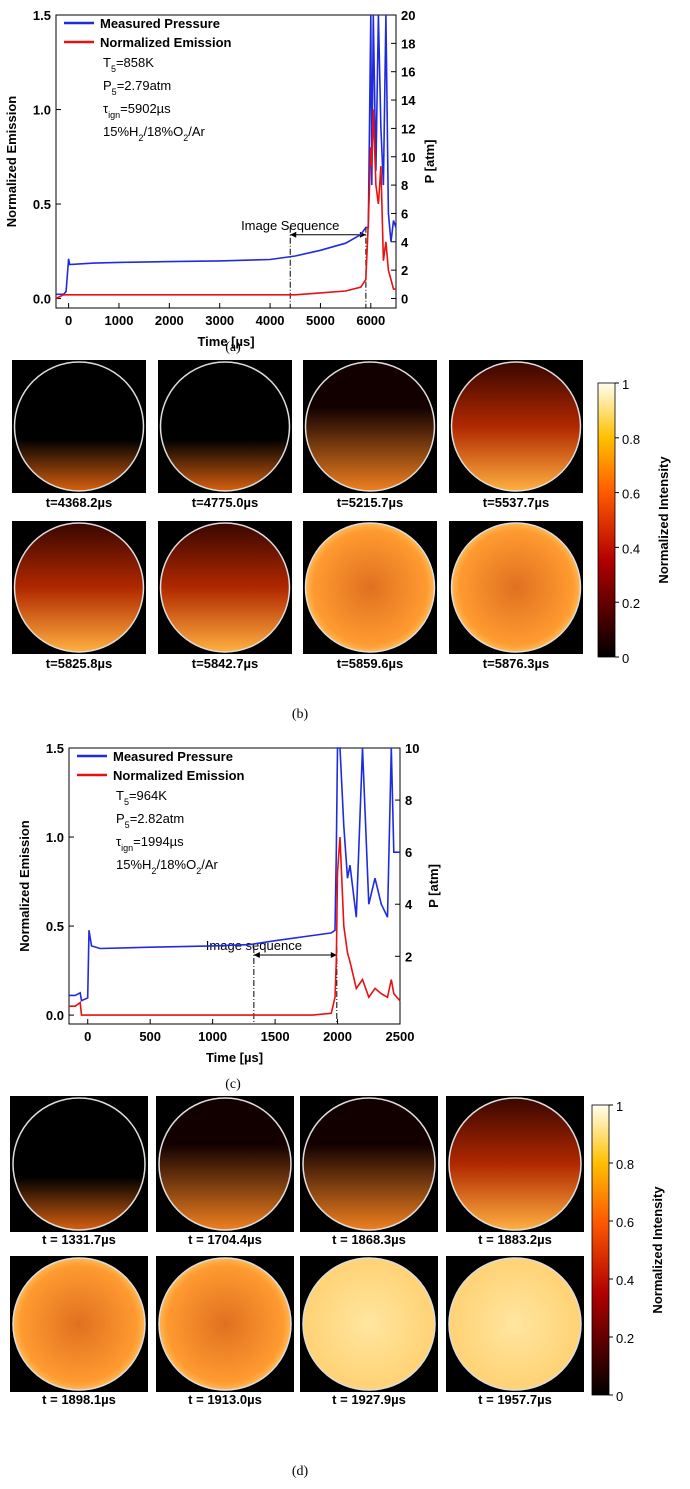 This screenshot has height=1489, width=690. What do you see at coordinates (631, 439) in the screenshot?
I see `colorbar-tick-label: 0.8` at bounding box center [631, 439].